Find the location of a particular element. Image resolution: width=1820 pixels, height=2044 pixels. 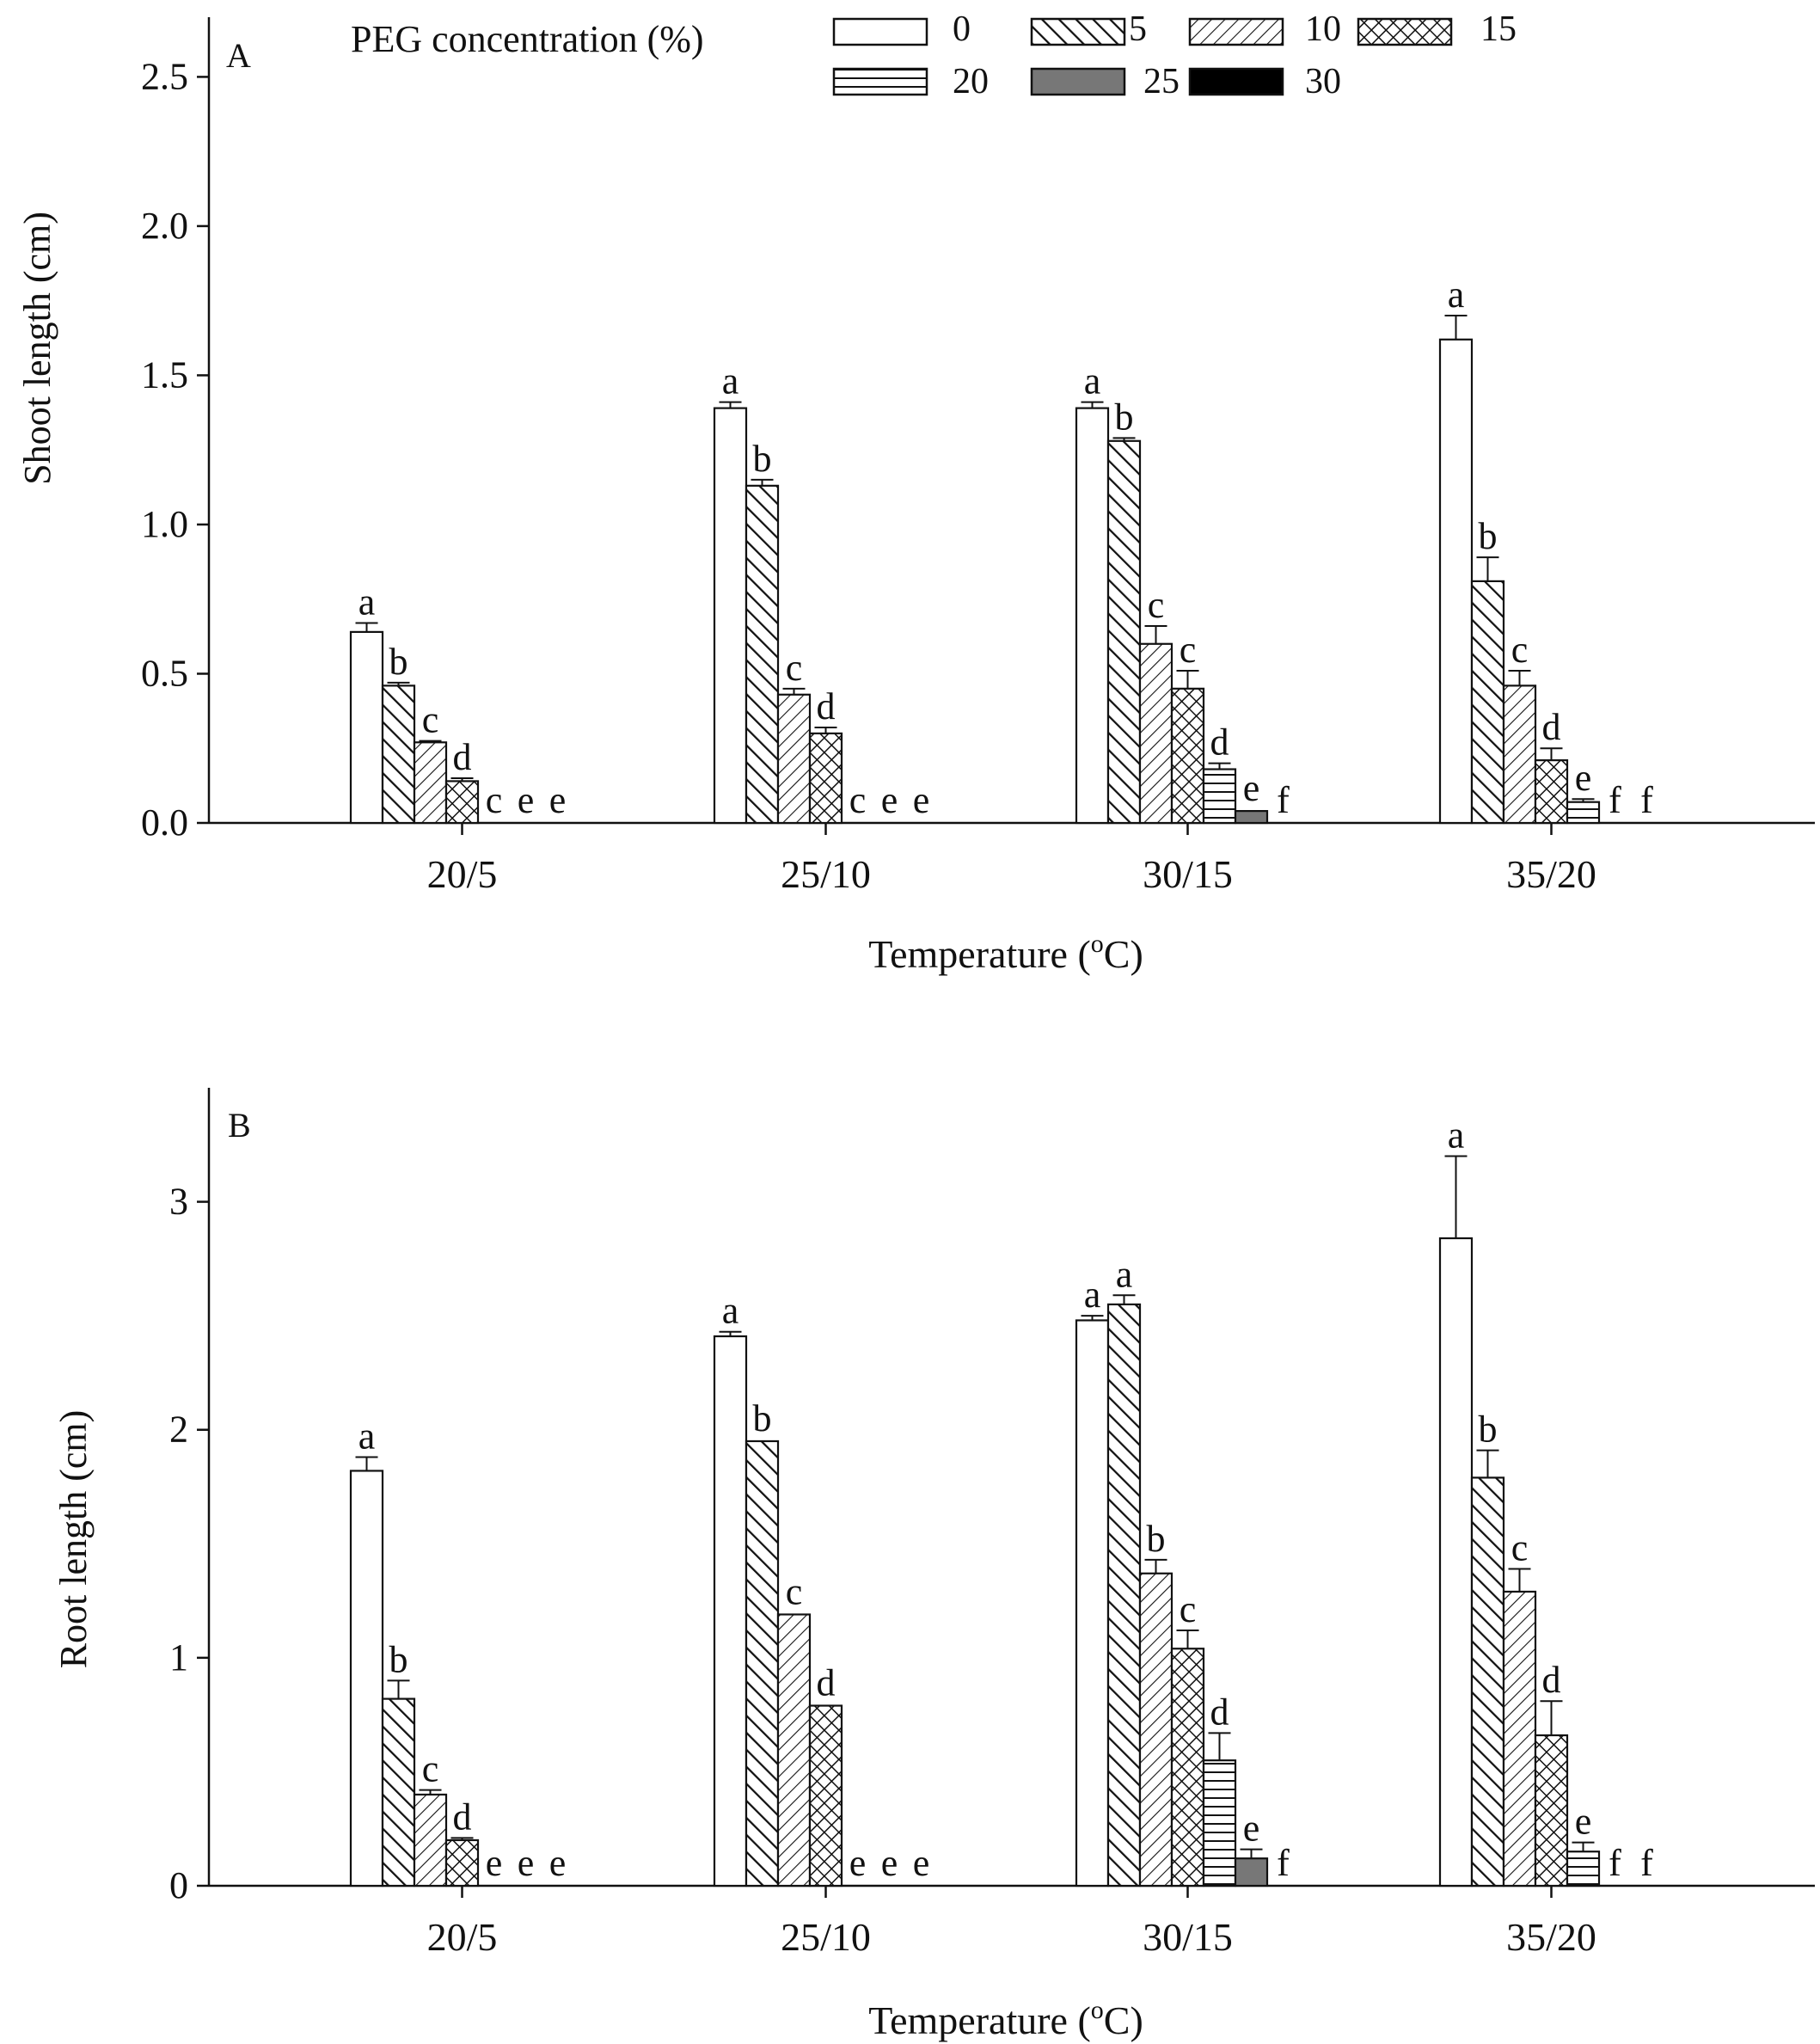

panel-a-x-tick-label: 30/15 is located at coordinates (1188, 874).